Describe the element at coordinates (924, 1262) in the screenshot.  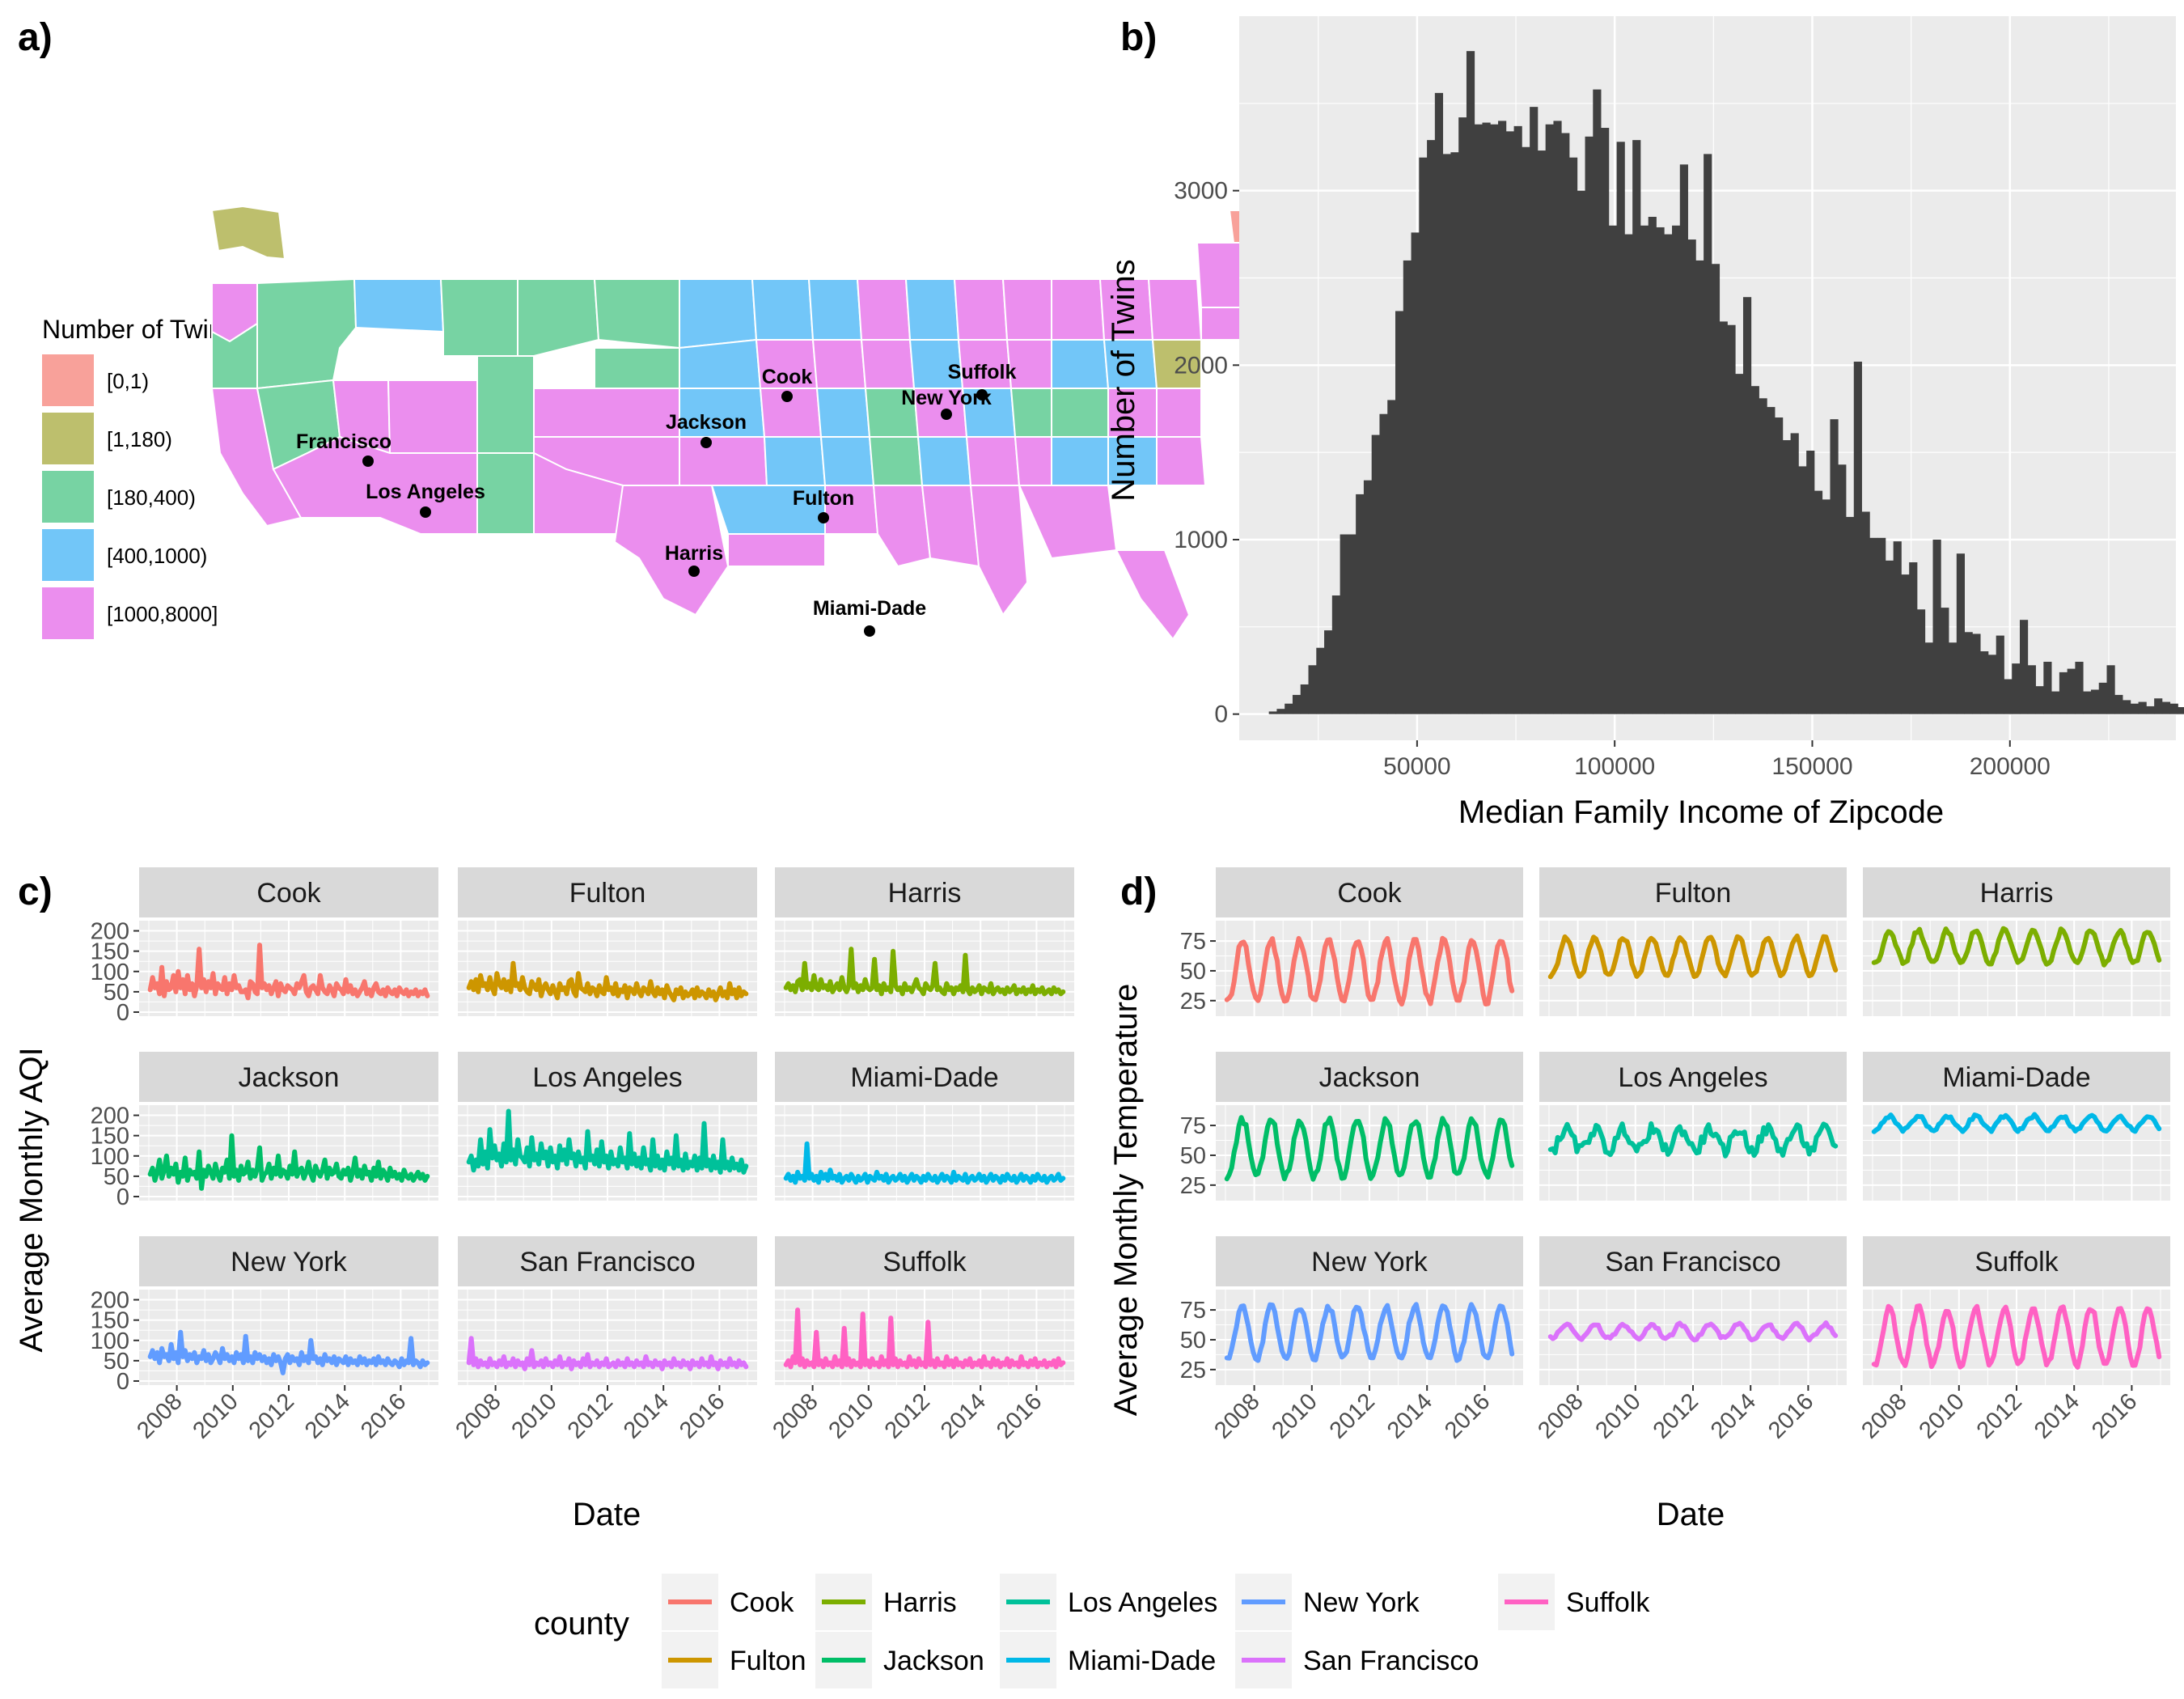
I see `facet-title: Suffolk` at that location.